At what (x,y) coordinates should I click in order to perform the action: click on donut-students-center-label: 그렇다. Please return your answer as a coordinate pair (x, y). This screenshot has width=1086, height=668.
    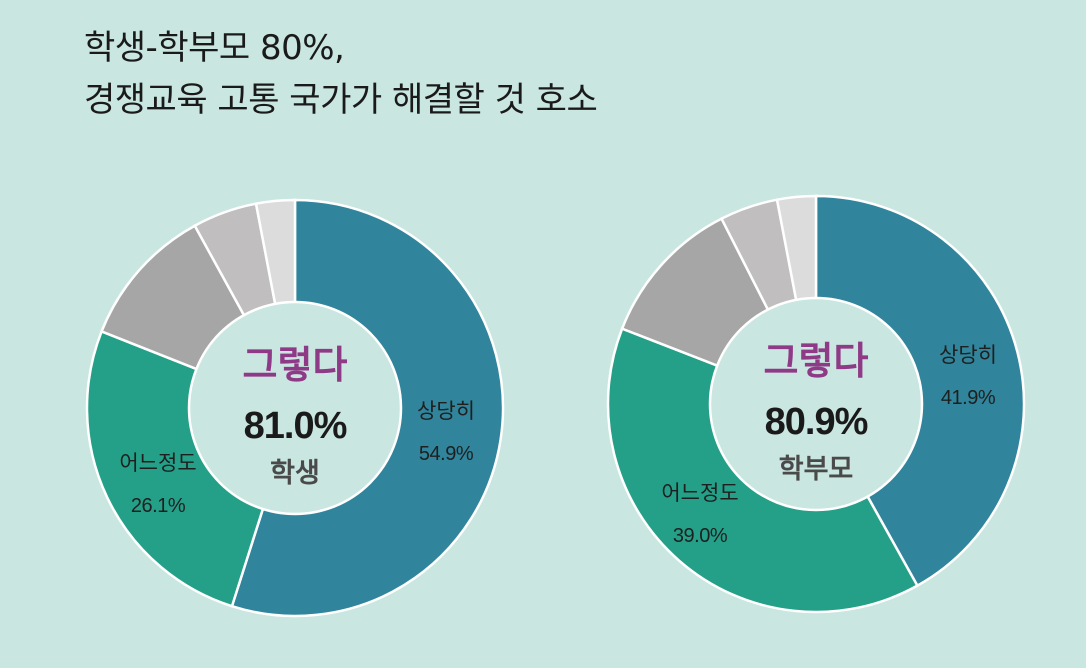
    Looking at the image, I should click on (295, 365).